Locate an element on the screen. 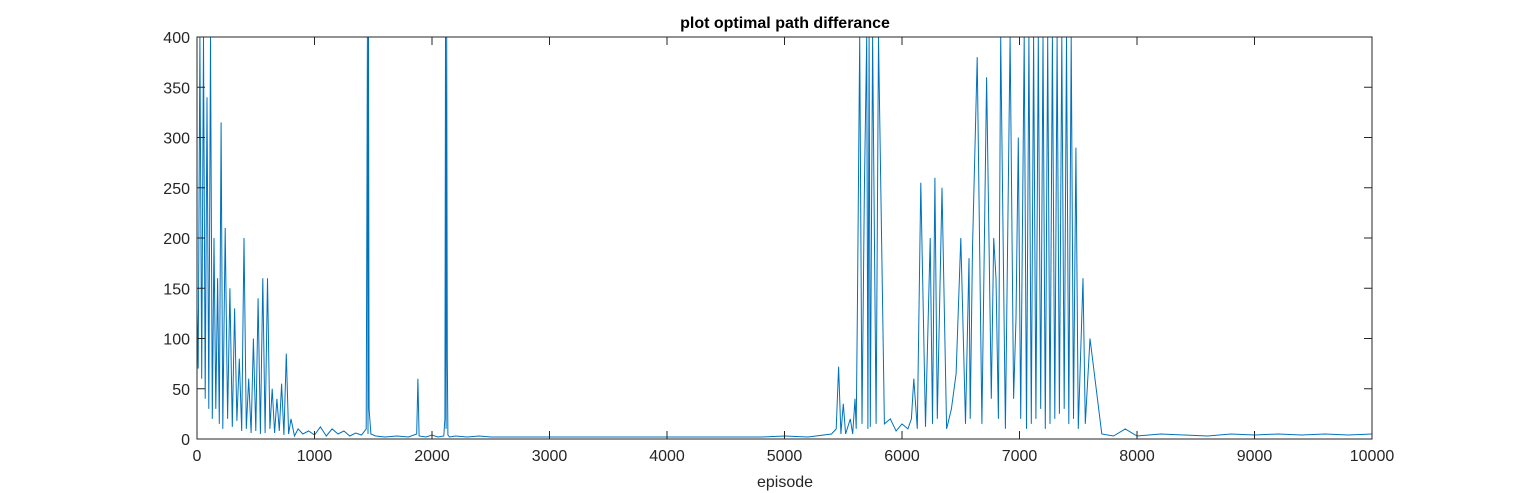  x-tick-label: 2000 is located at coordinates (432, 456).